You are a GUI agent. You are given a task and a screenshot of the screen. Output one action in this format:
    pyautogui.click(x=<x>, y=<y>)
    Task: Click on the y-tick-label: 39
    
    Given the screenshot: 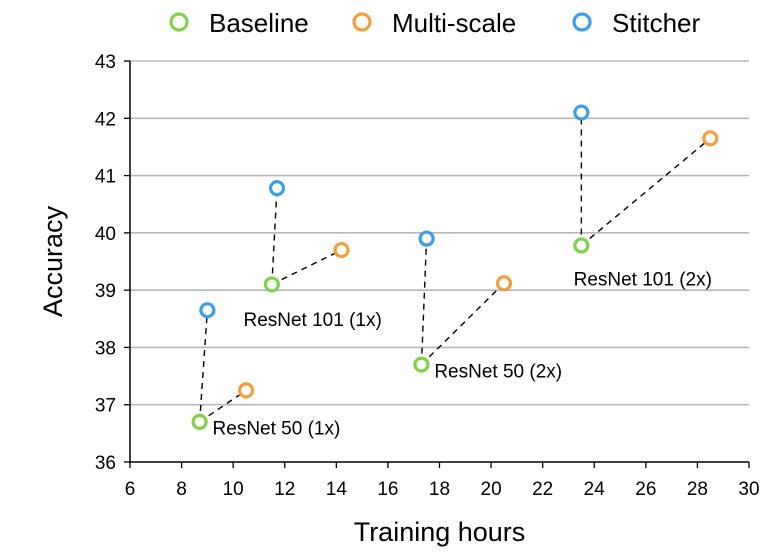 What is the action you would take?
    pyautogui.click(x=105, y=291)
    